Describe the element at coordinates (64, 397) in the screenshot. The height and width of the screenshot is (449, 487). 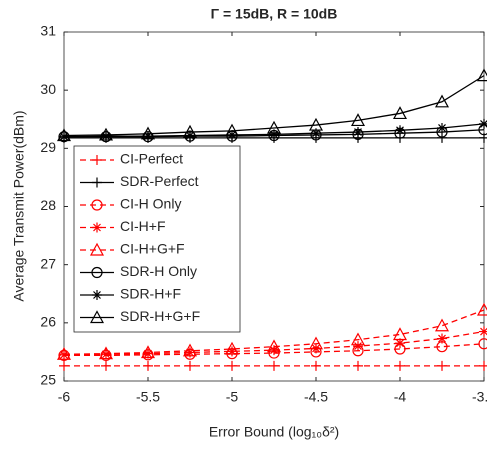
I see `x-tick-label: -6` at that location.